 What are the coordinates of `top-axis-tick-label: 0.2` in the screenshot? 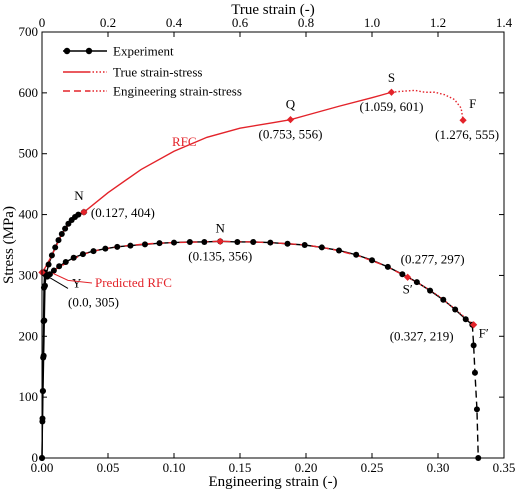 It's located at (108, 22).